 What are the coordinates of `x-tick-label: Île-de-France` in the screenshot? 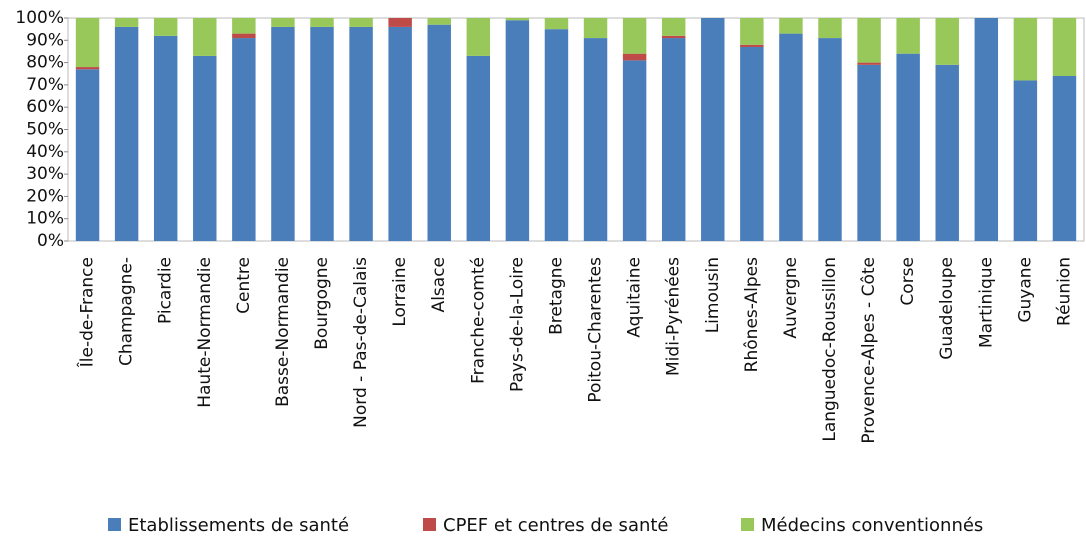 It's located at (87, 312).